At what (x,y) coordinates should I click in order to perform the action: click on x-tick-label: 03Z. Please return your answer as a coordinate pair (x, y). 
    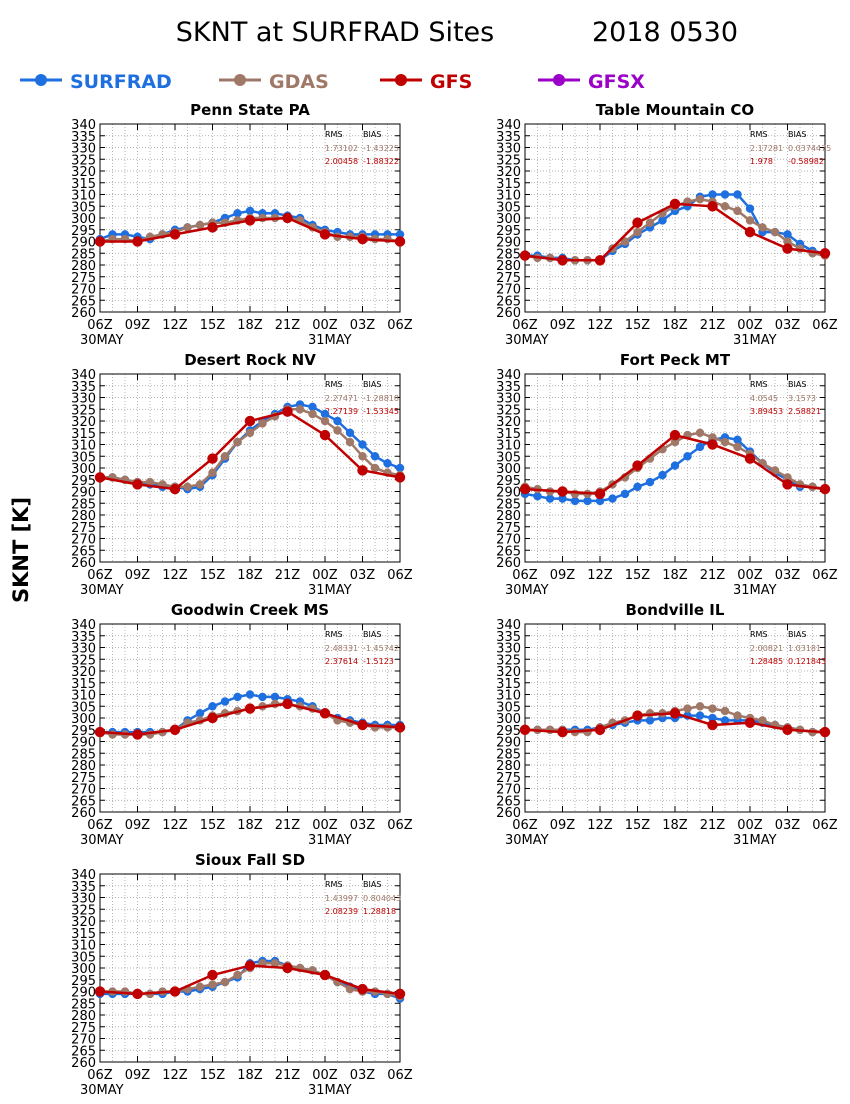
    Looking at the image, I should click on (363, 575).